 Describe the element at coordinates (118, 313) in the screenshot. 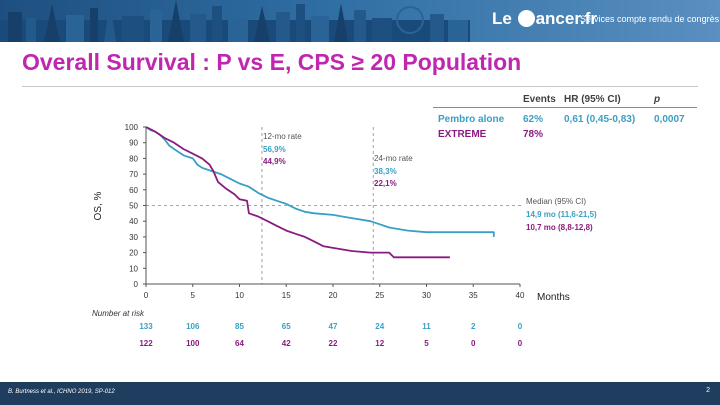

I see `number-at-risk-title: Number at risk` at that location.